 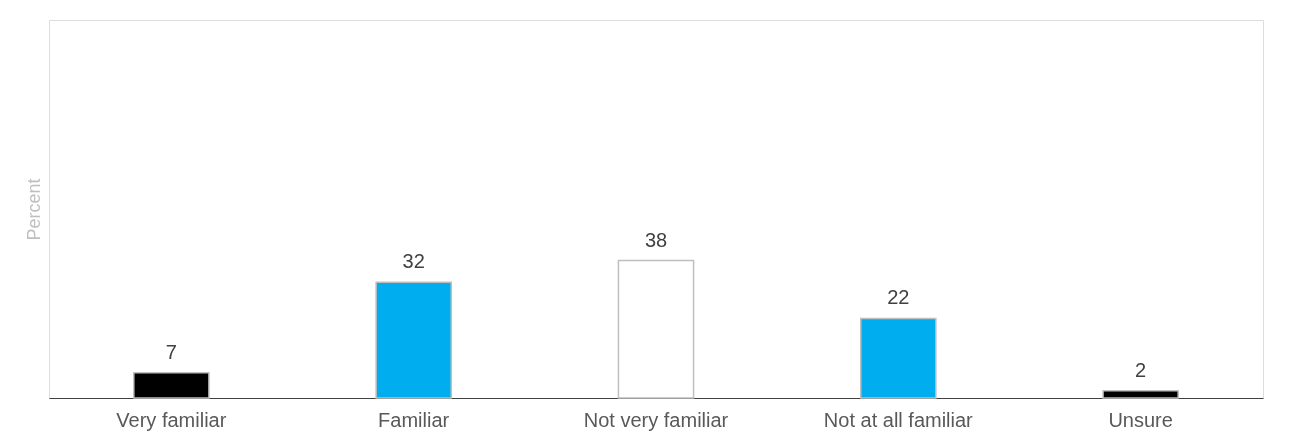 I want to click on data-label: 38, so click(x=656, y=239).